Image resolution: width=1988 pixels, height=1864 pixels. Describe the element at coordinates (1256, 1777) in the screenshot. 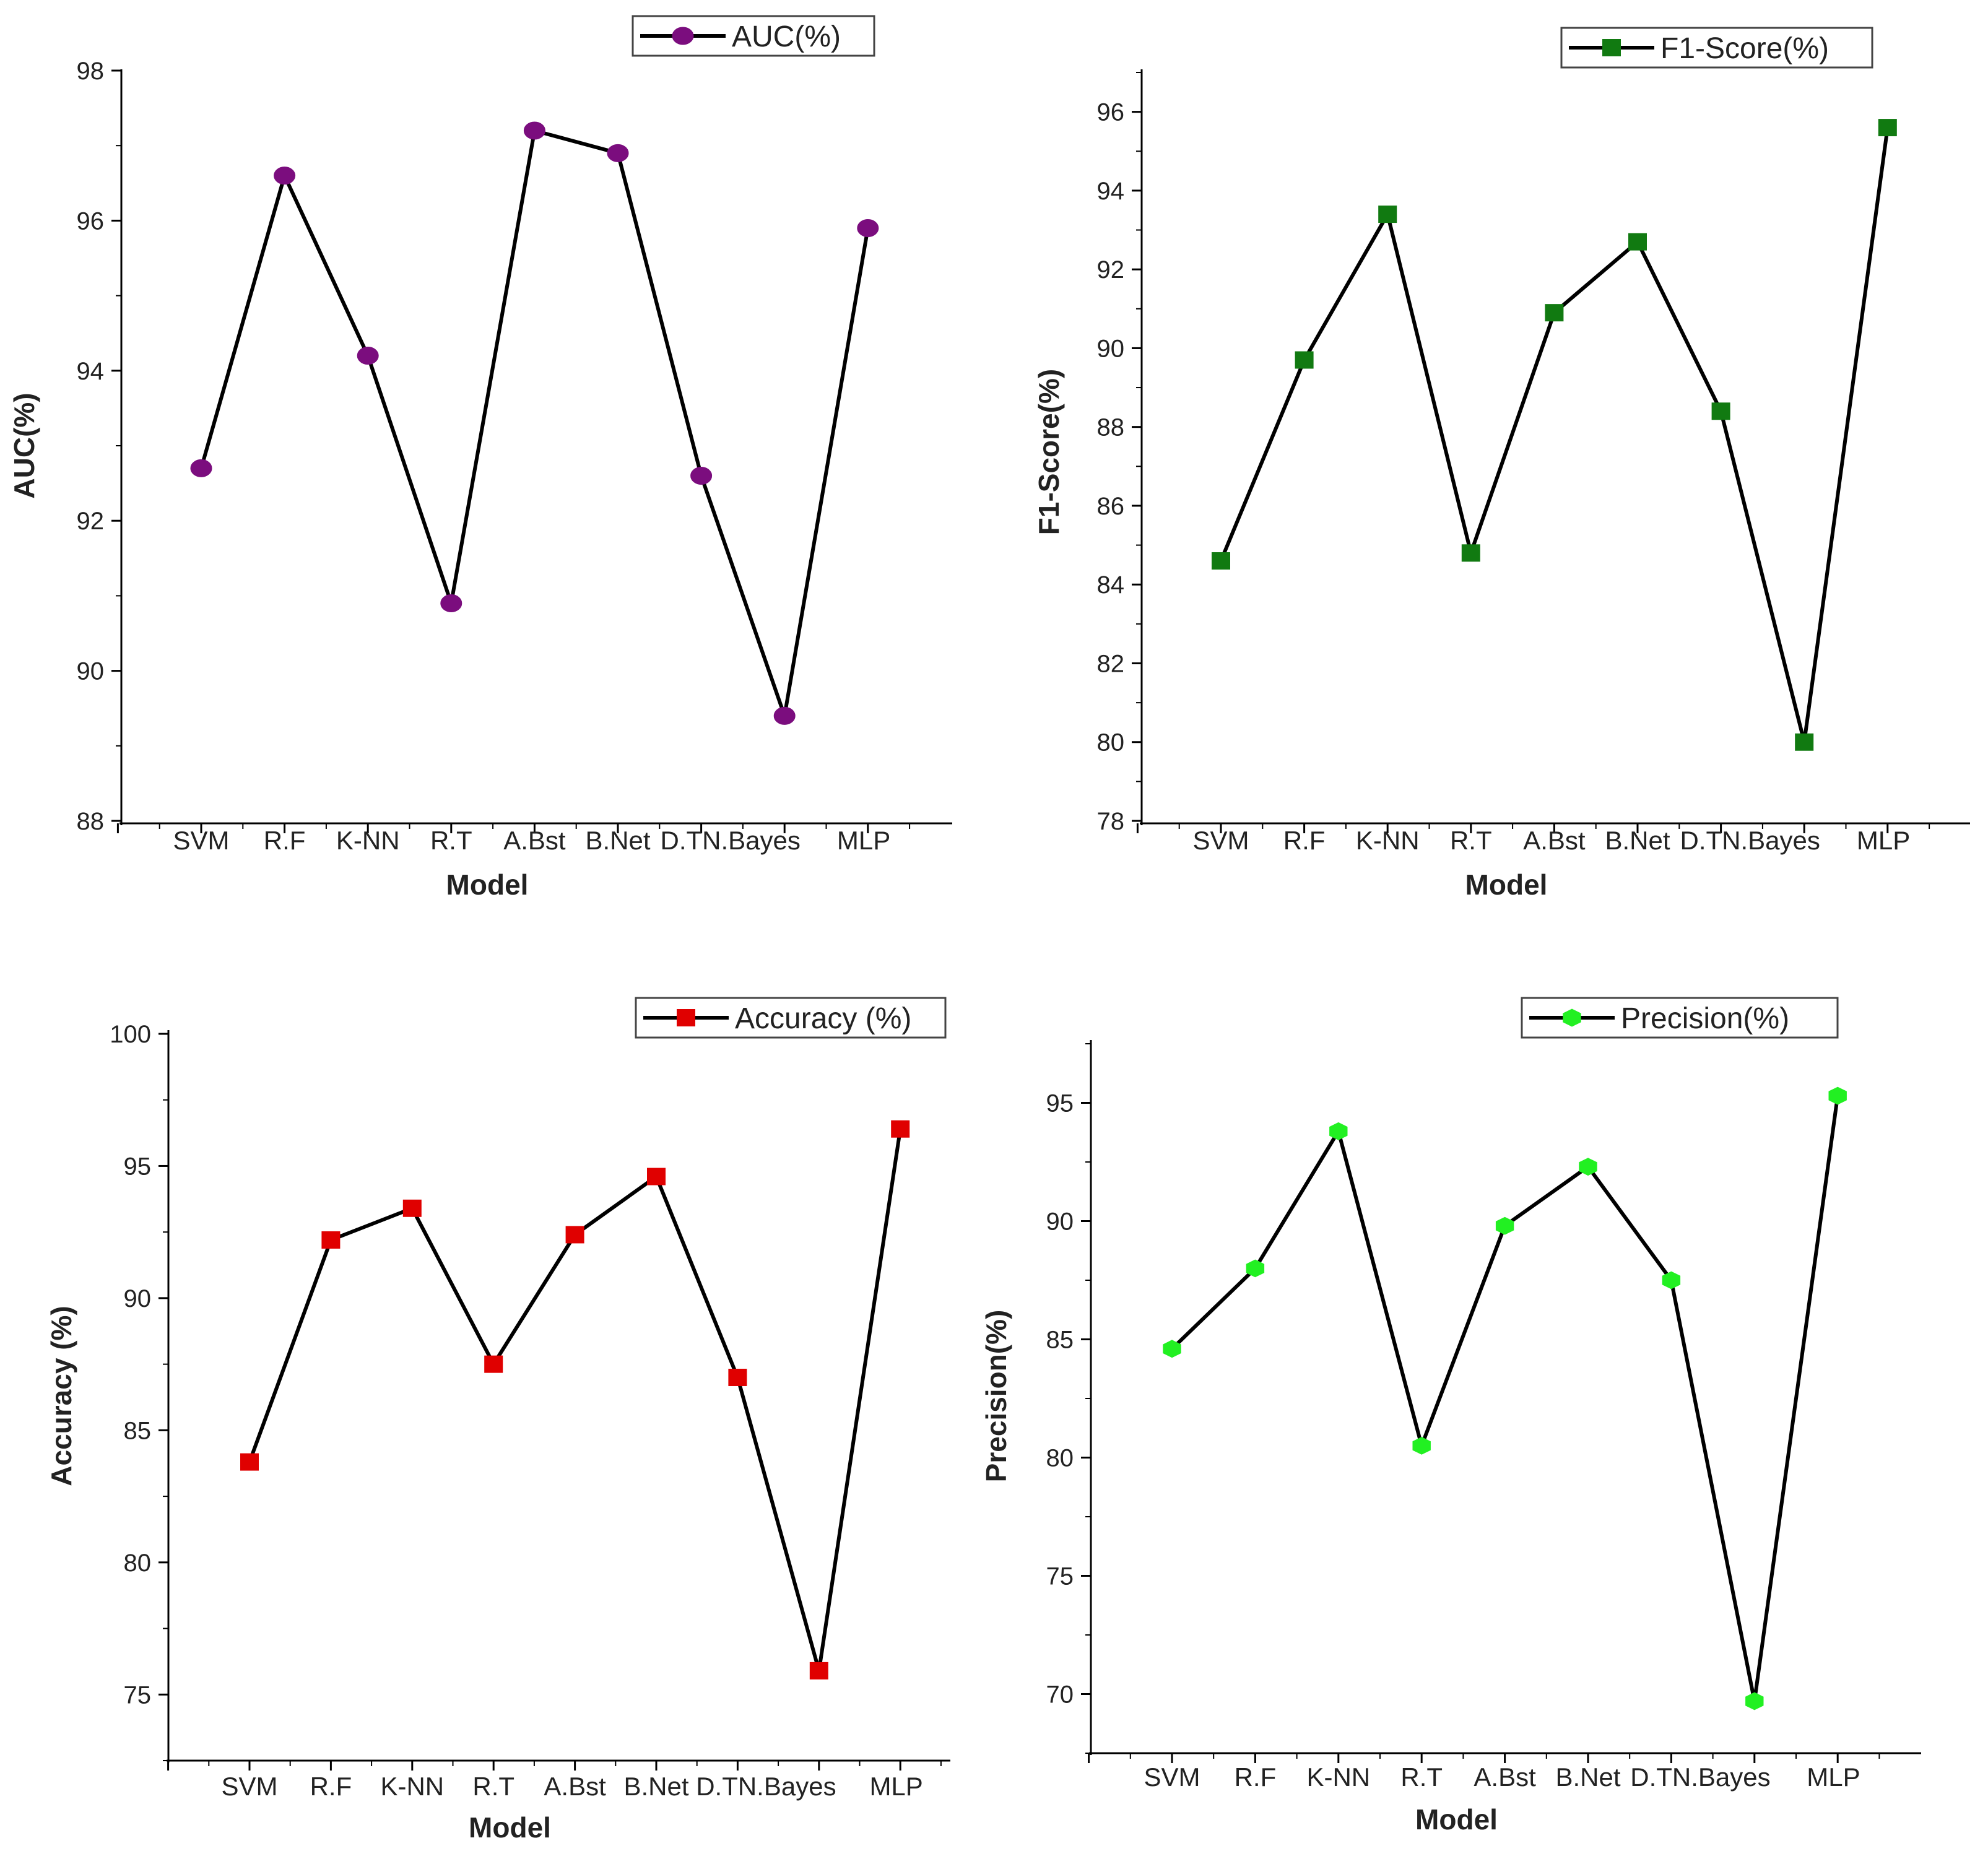

I see `chart-4-x-tick-label: R.F` at that location.